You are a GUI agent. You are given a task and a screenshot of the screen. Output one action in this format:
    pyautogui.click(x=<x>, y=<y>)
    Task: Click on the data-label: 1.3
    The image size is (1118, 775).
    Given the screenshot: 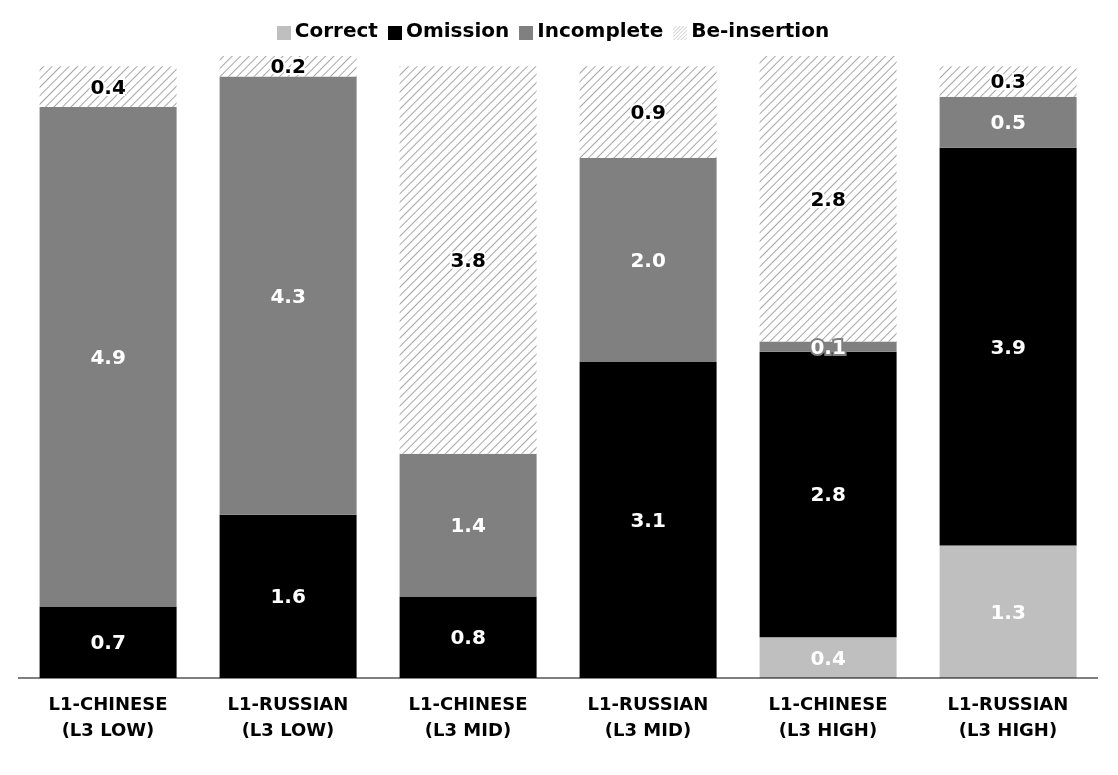 What is the action you would take?
    pyautogui.click(x=1008, y=611)
    